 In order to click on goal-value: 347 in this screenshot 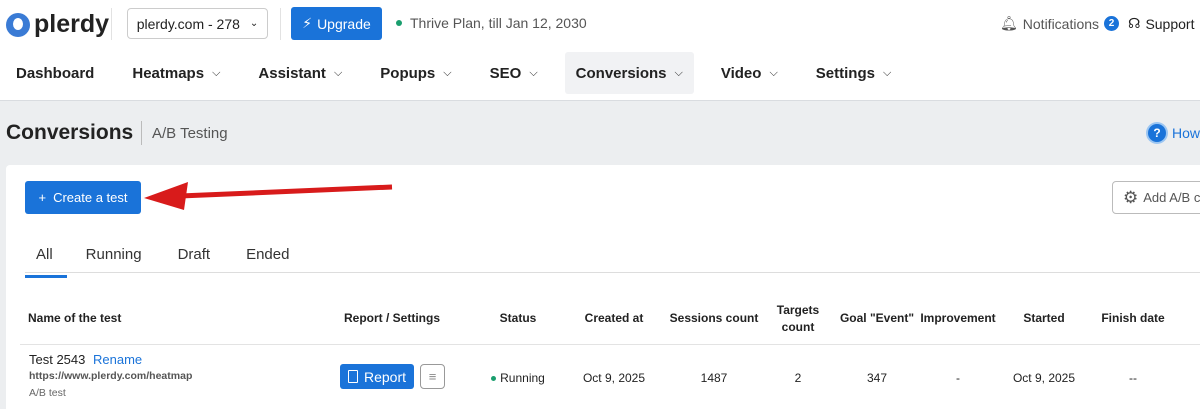, I will do `click(877, 378)`.